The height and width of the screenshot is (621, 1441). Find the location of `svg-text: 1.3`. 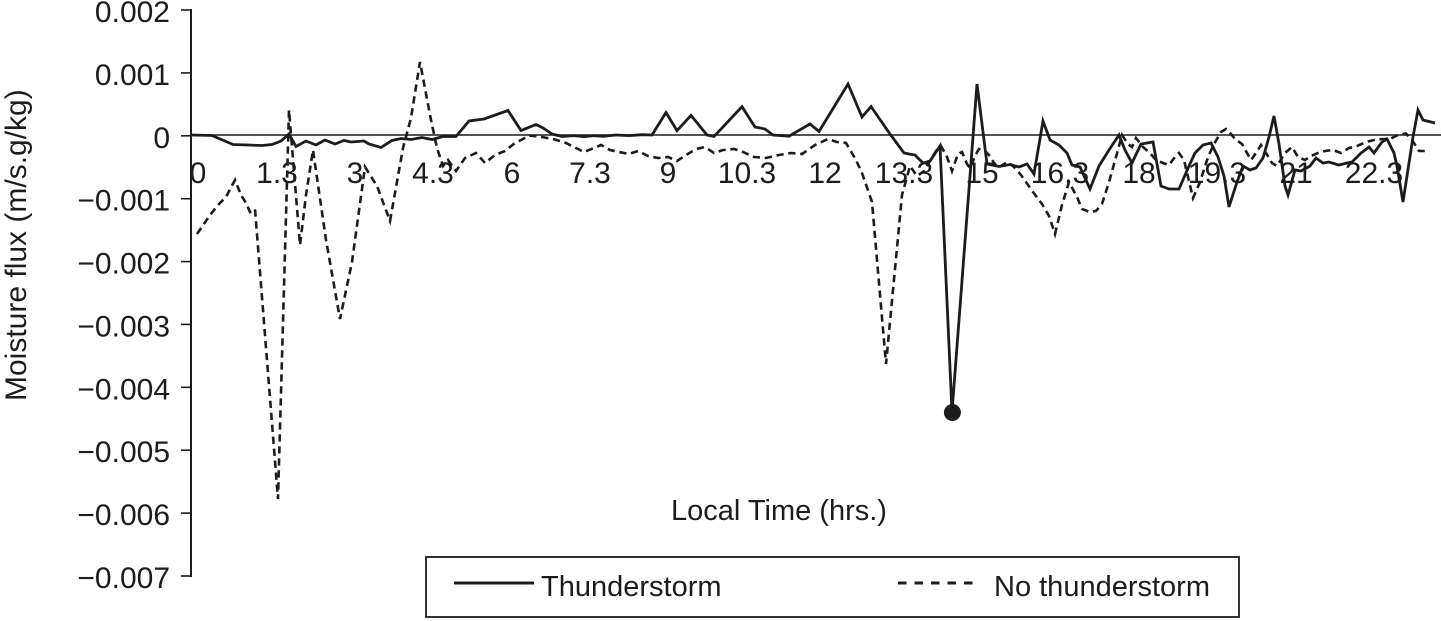

svg-text: 1.3 is located at coordinates (277, 173).